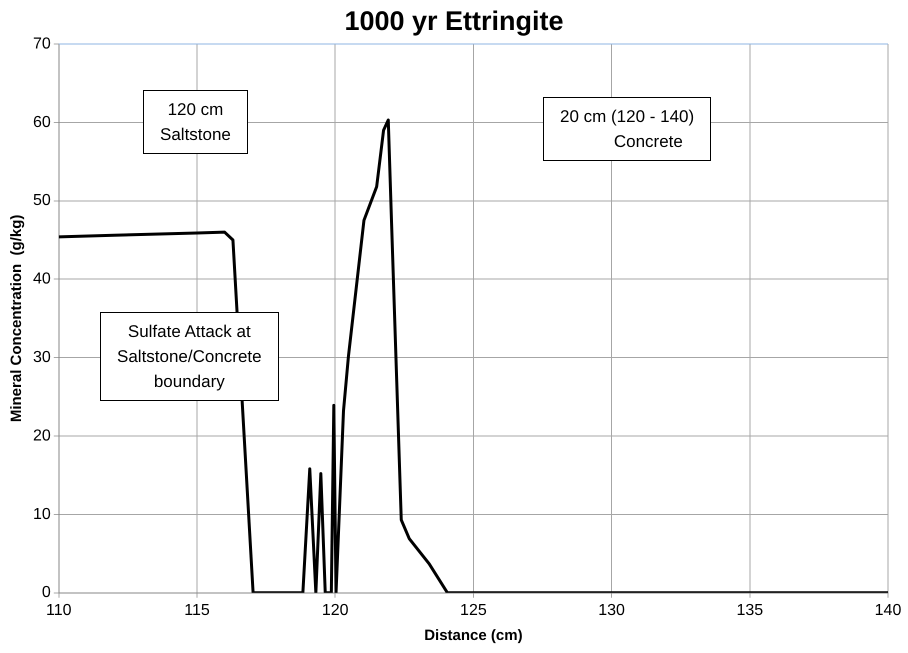 This screenshot has width=908, height=653. I want to click on x-tick-label: 130, so click(612, 610).